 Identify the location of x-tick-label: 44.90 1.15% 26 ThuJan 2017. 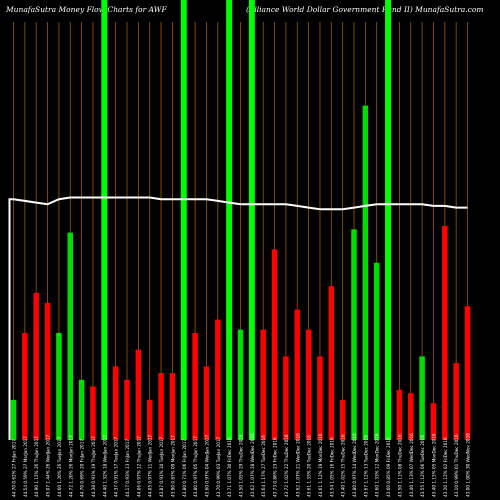
(36, 466).